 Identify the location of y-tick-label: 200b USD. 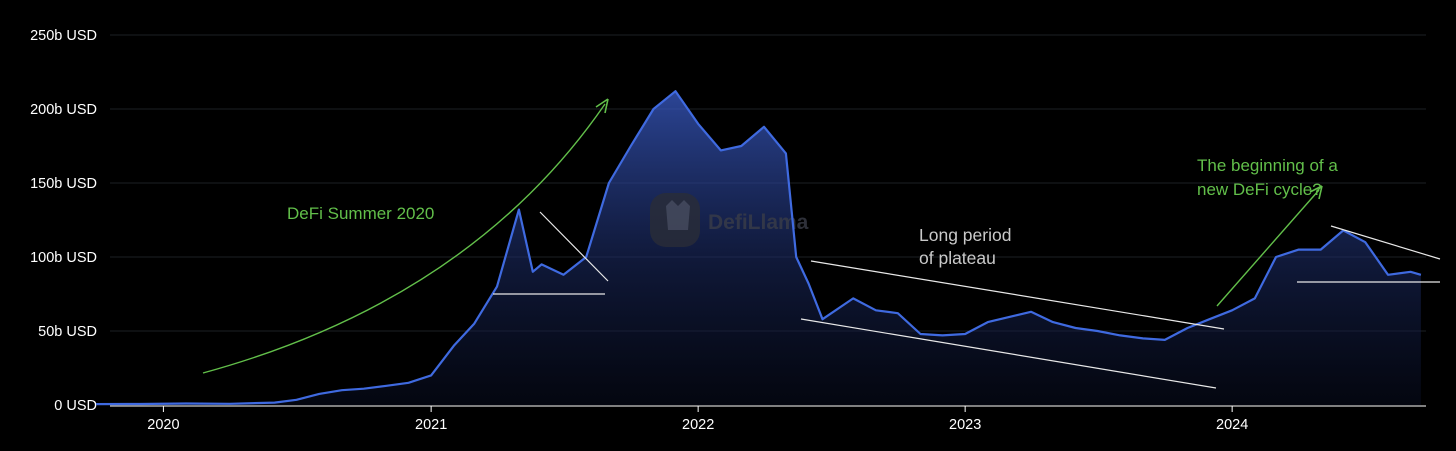
(63, 110).